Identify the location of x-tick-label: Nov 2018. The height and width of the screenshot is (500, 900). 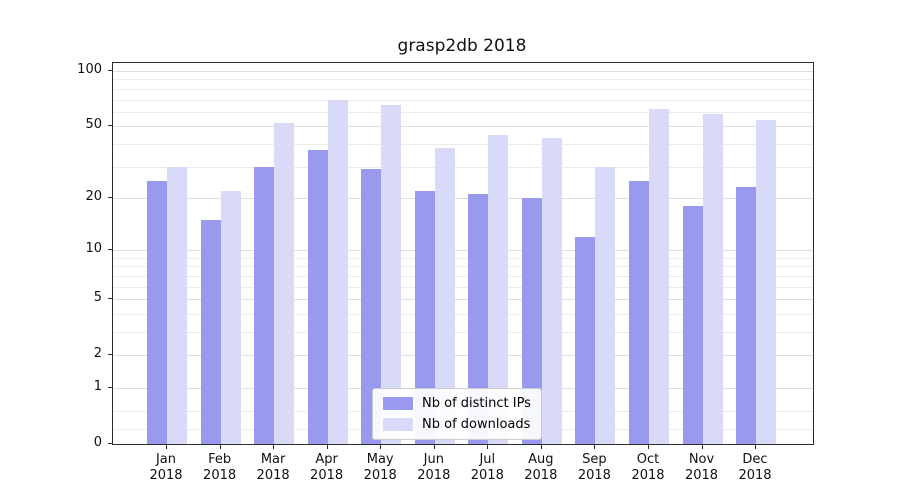
(701, 467).